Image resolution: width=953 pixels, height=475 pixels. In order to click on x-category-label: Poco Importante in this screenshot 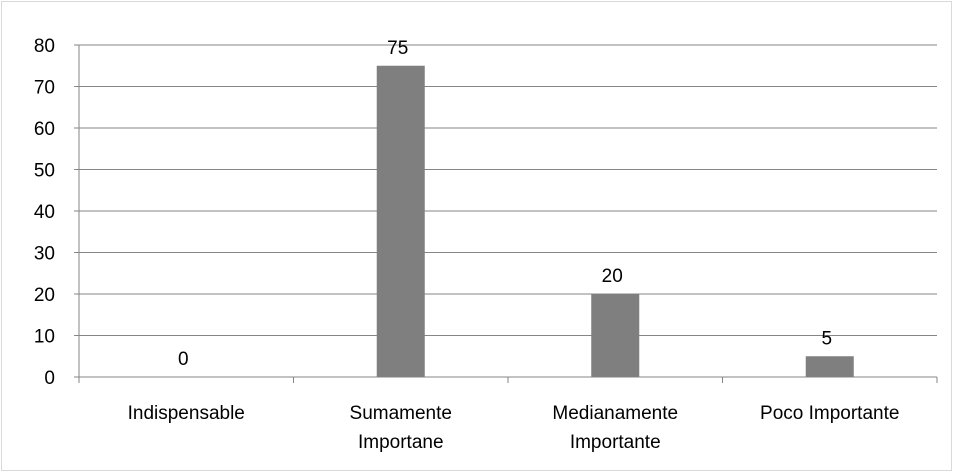, I will do `click(829, 413)`.